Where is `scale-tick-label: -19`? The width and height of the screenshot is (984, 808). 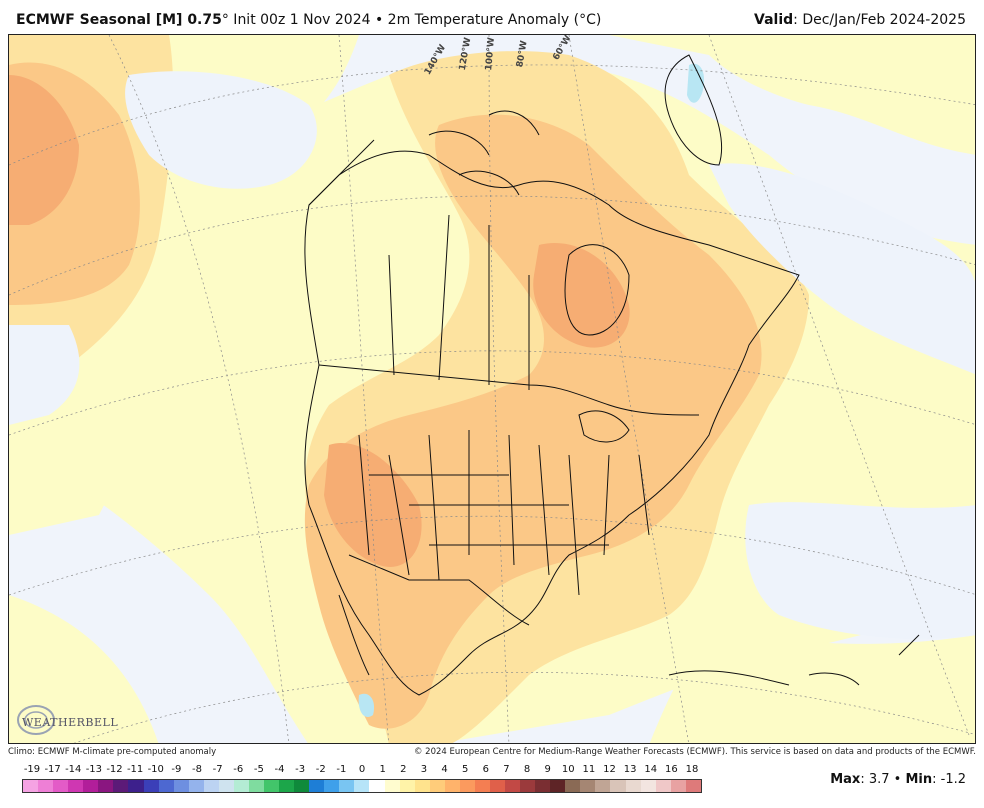 scale-tick-label: -19 is located at coordinates (32, 769).